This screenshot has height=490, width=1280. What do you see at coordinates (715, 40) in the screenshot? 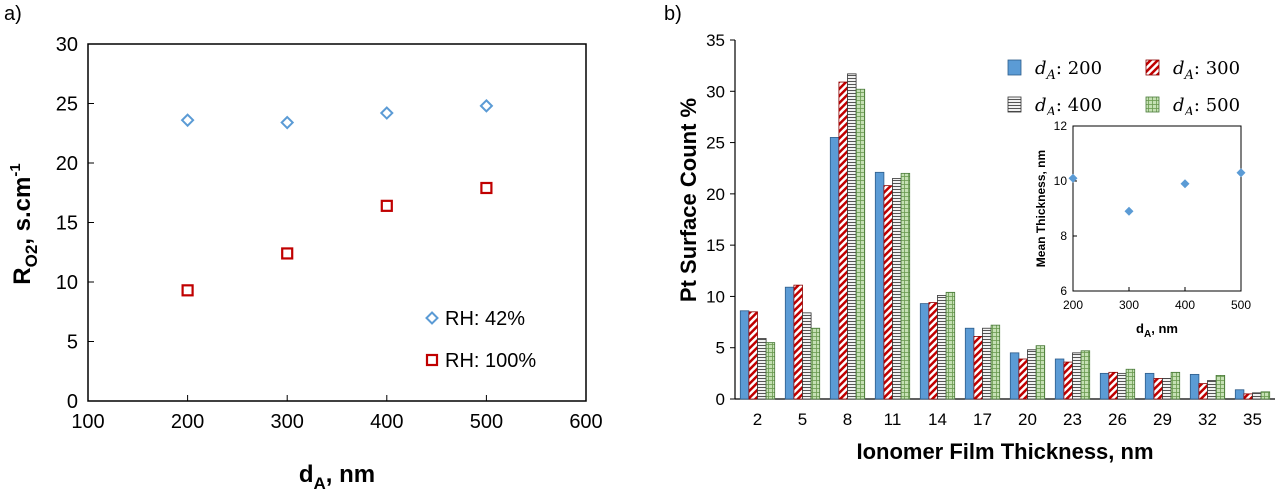
I see `y-tick-label: 35` at bounding box center [715, 40].